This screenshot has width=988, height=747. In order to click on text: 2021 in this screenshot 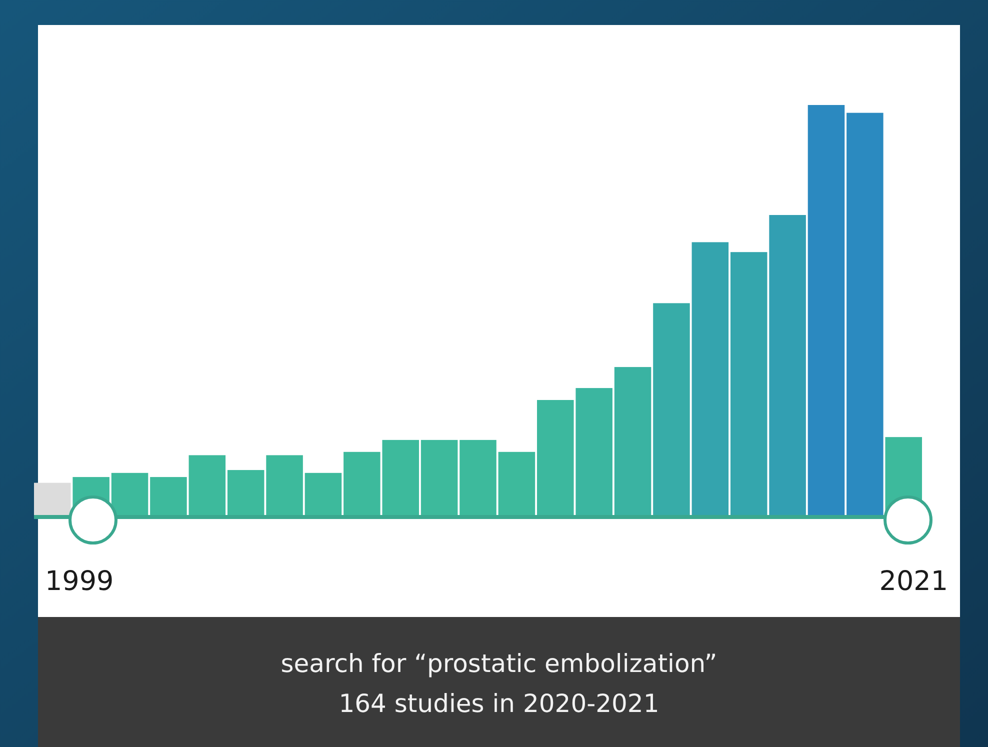, I will do `click(913, 581)`.